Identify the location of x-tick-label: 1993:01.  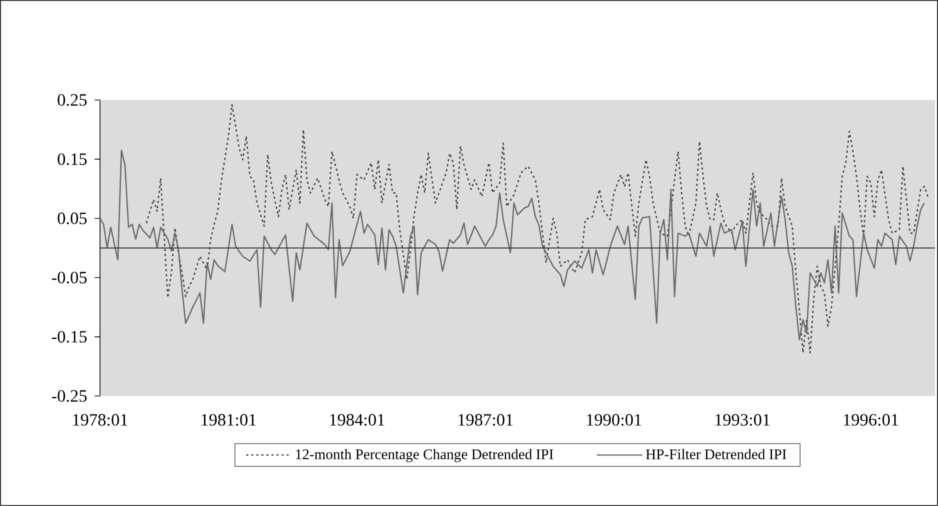
(743, 420).